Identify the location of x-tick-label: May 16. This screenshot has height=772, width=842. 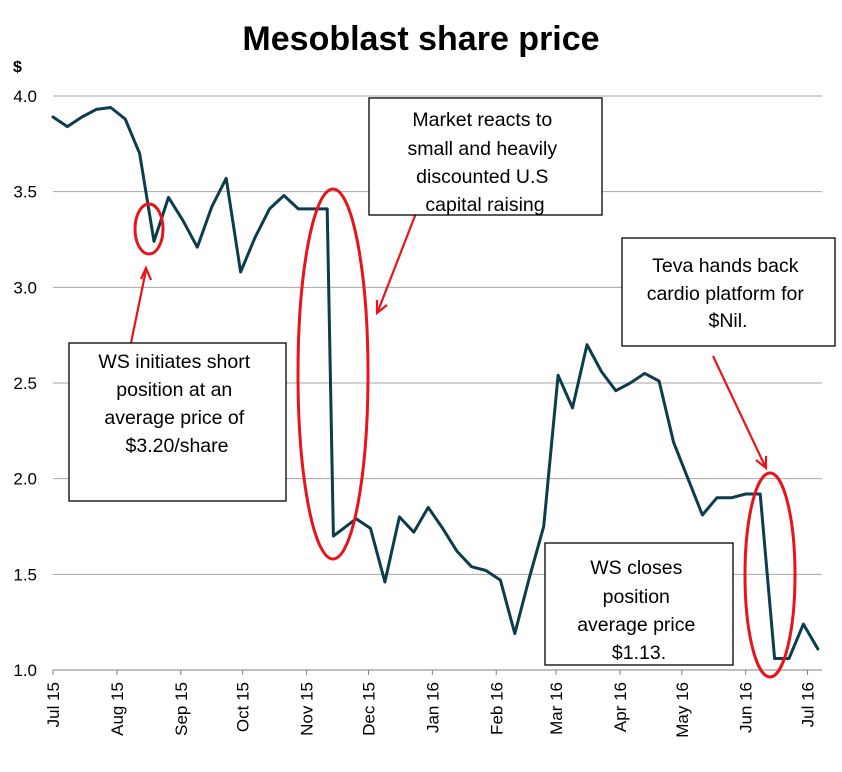
(682, 710).